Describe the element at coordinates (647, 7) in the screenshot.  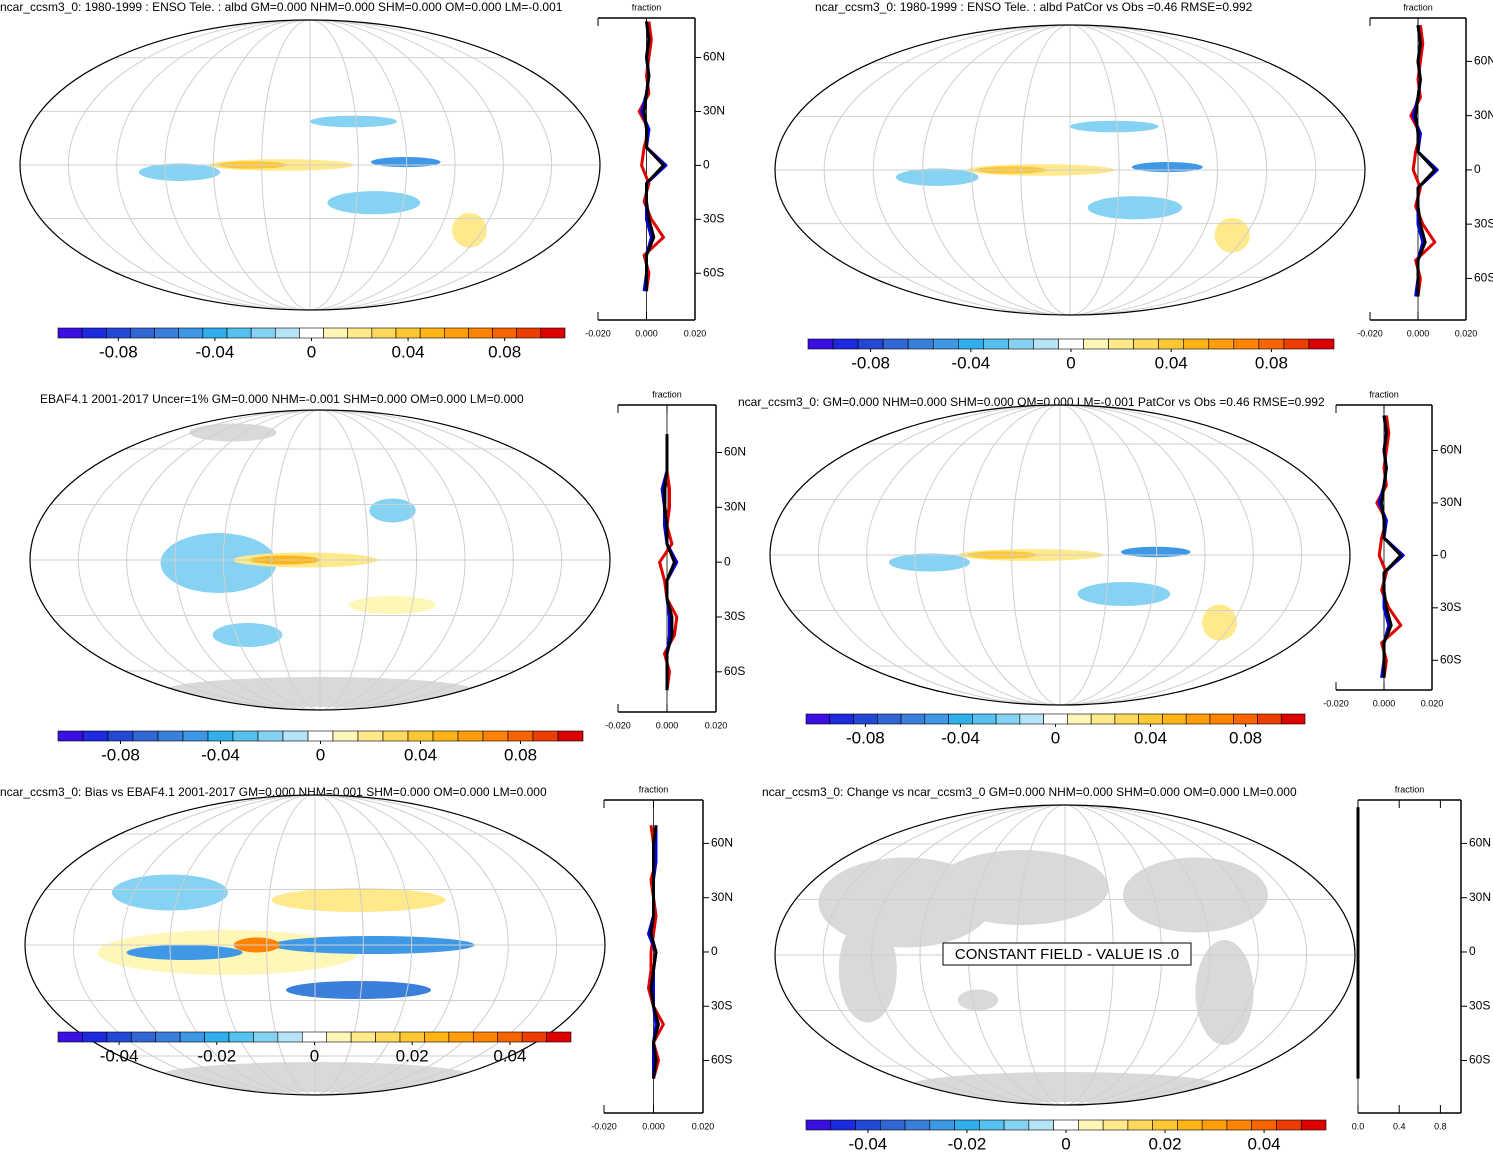
I see `axis-label: fraction` at that location.